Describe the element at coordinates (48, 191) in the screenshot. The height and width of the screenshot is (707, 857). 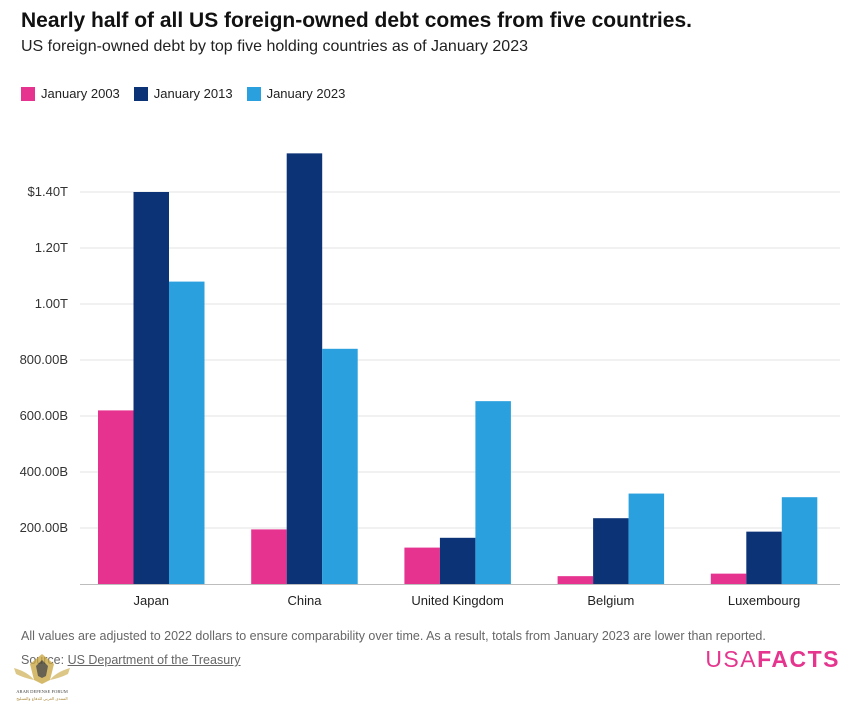
I see `y-tick-label: $1.40T` at that location.